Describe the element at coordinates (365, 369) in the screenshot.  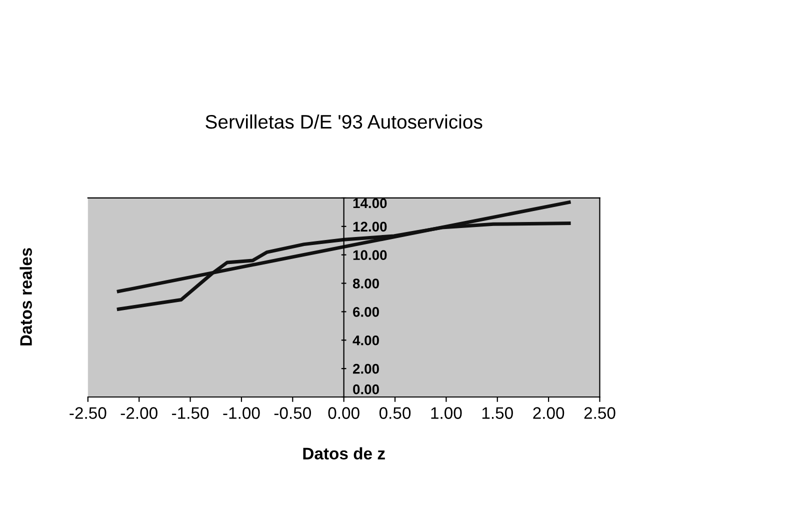
I see `y-tick-label: 2.00` at that location.